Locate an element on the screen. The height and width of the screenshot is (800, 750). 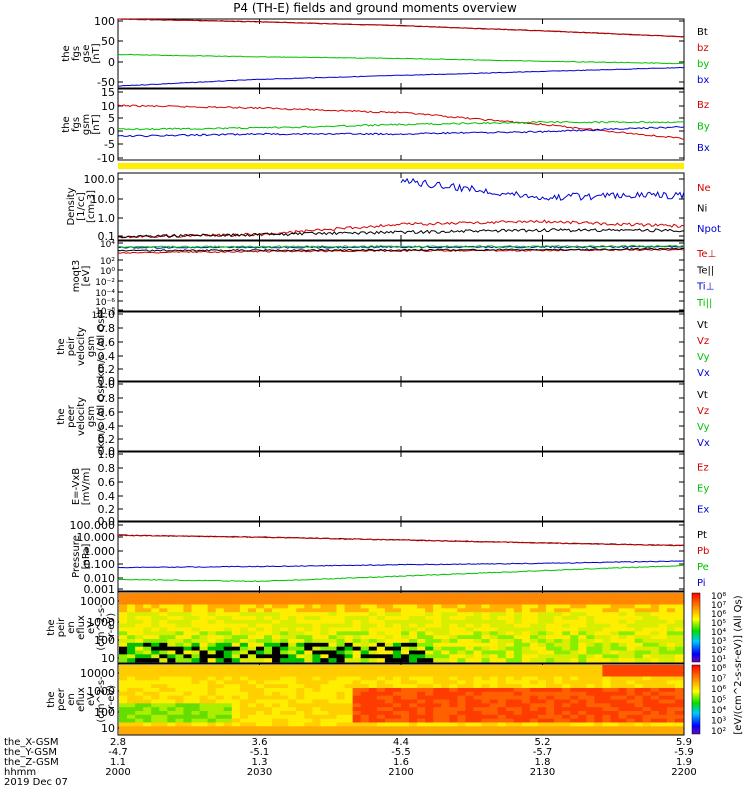
x-tick-label: 2100 is located at coordinates (400, 772).